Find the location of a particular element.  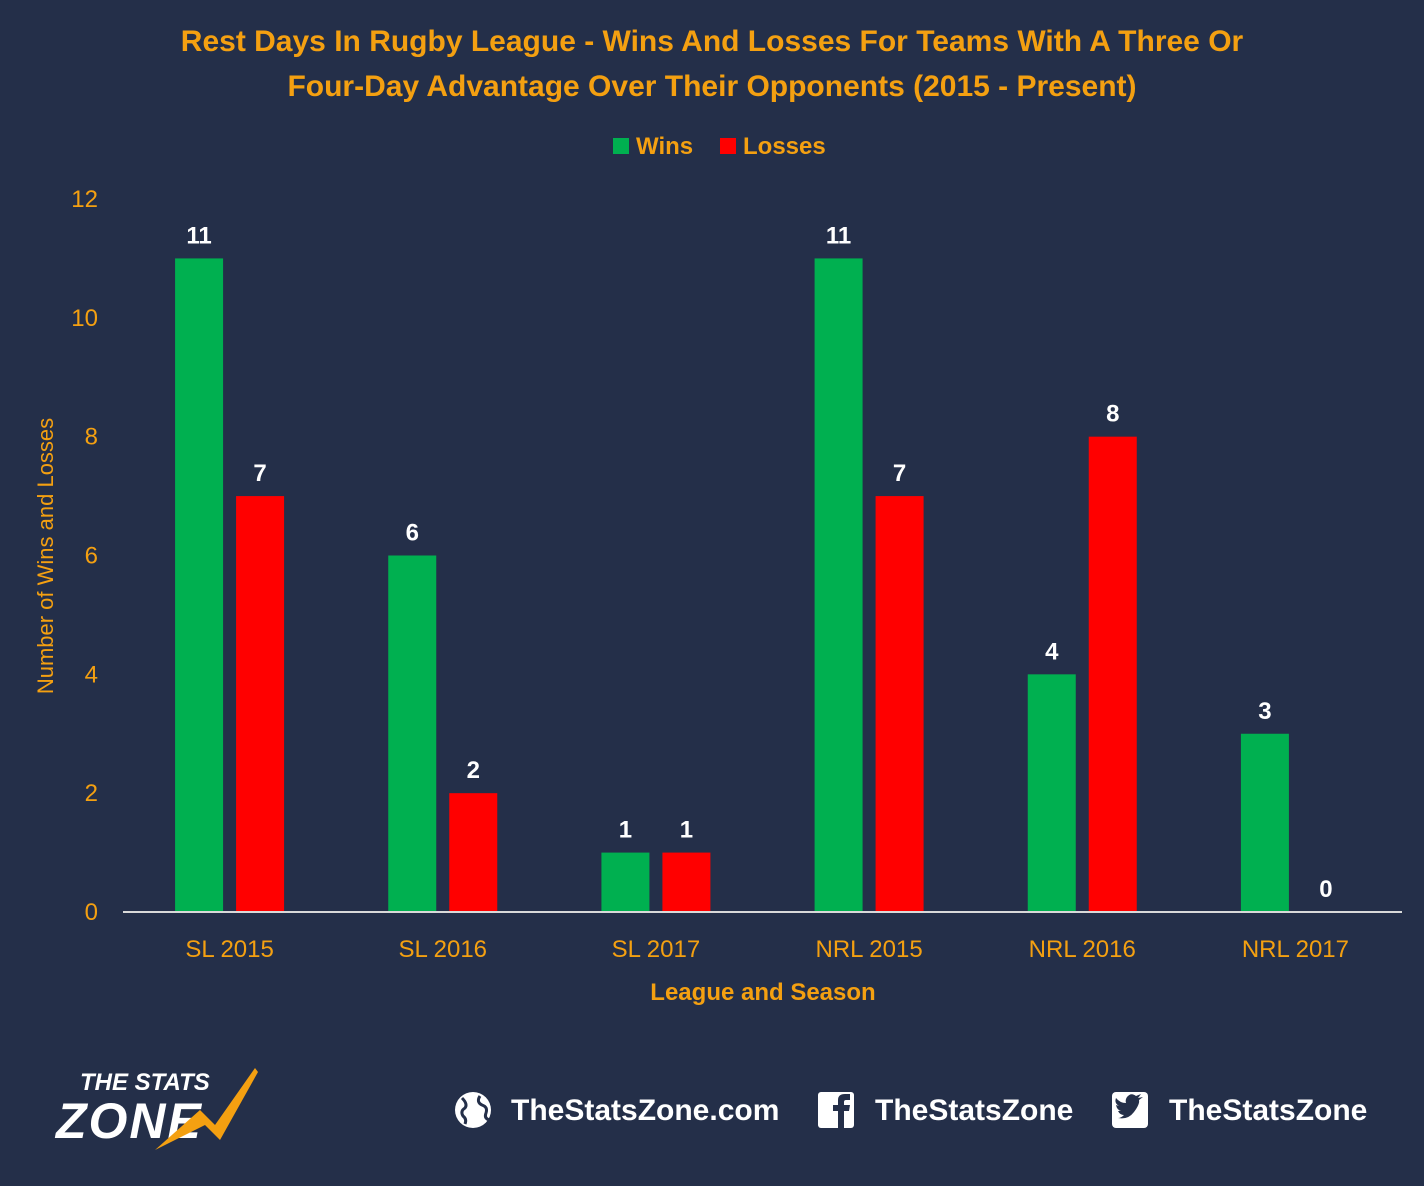

logo-swoosh is located at coordinates (206, 1109).